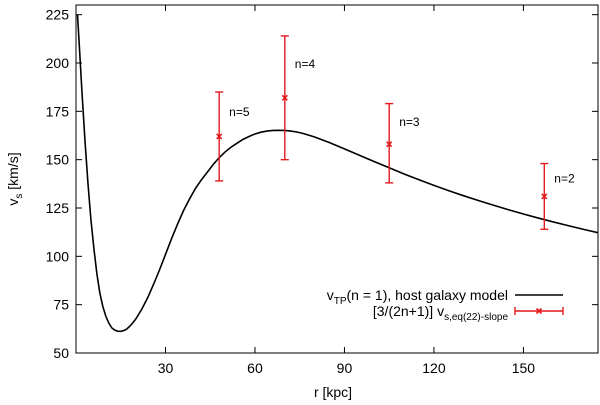 Image resolution: width=600 pixels, height=405 pixels. I want to click on legend-entry-data-sub: s,eq(22)-slope, so click(476, 317).